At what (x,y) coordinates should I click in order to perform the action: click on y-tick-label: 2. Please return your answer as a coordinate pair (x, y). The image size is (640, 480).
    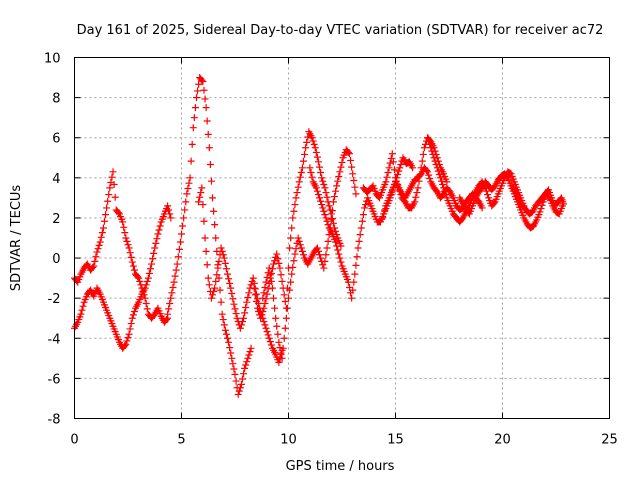
    Looking at the image, I should click on (56, 219).